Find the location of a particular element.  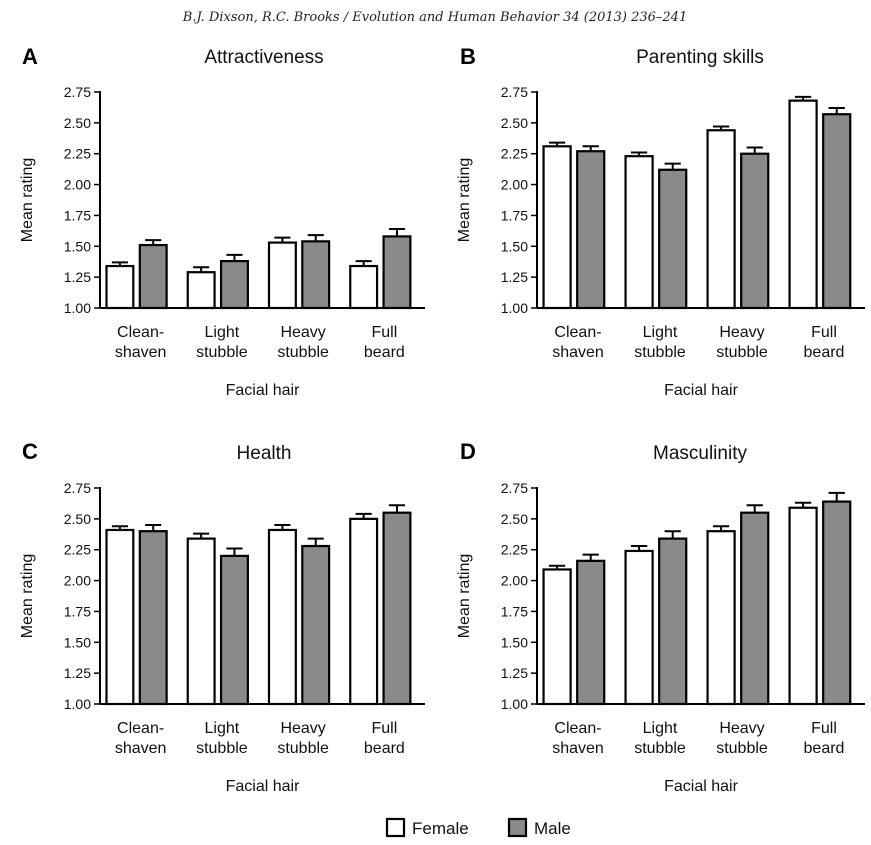

legend-label-male: Male is located at coordinates (552, 828).